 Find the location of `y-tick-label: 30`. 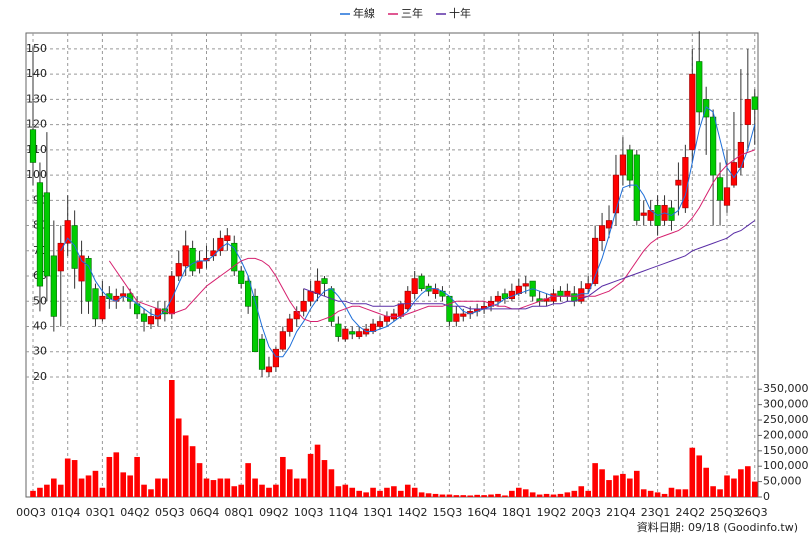

y-tick-label: 30 is located at coordinates (40, 351).